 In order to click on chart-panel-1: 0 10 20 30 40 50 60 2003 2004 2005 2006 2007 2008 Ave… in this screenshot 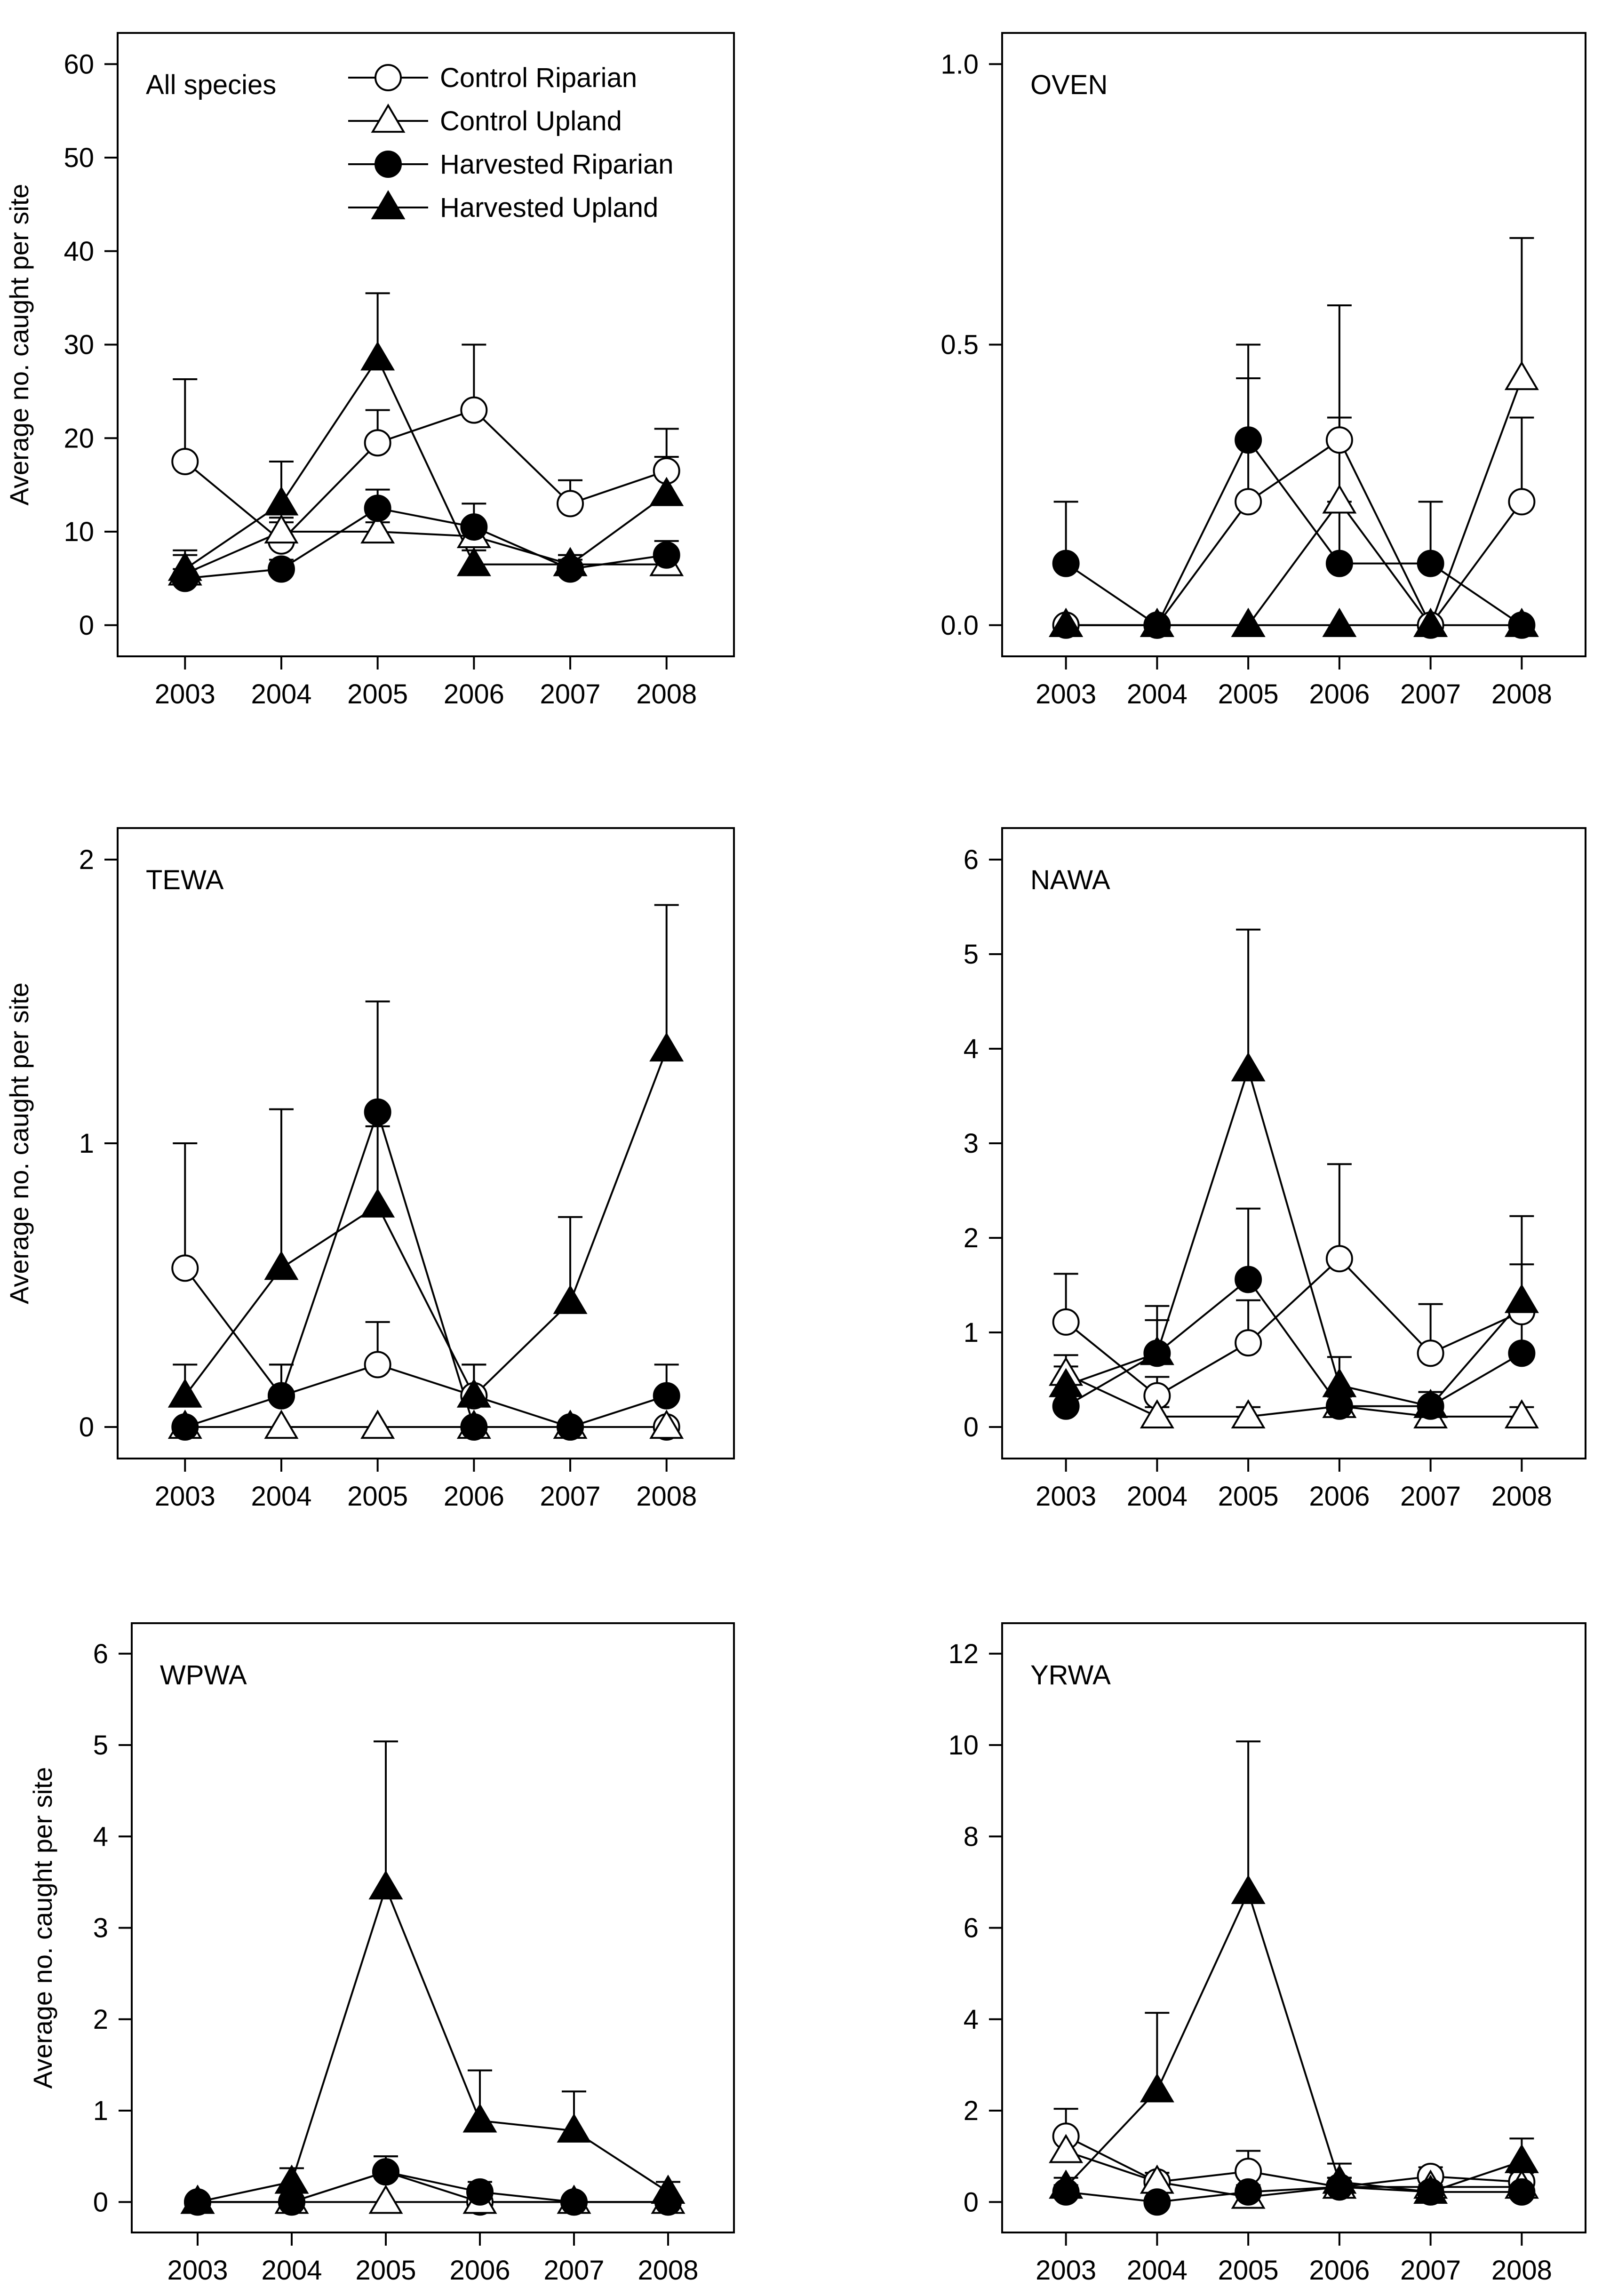, I will do `click(369, 371)`.